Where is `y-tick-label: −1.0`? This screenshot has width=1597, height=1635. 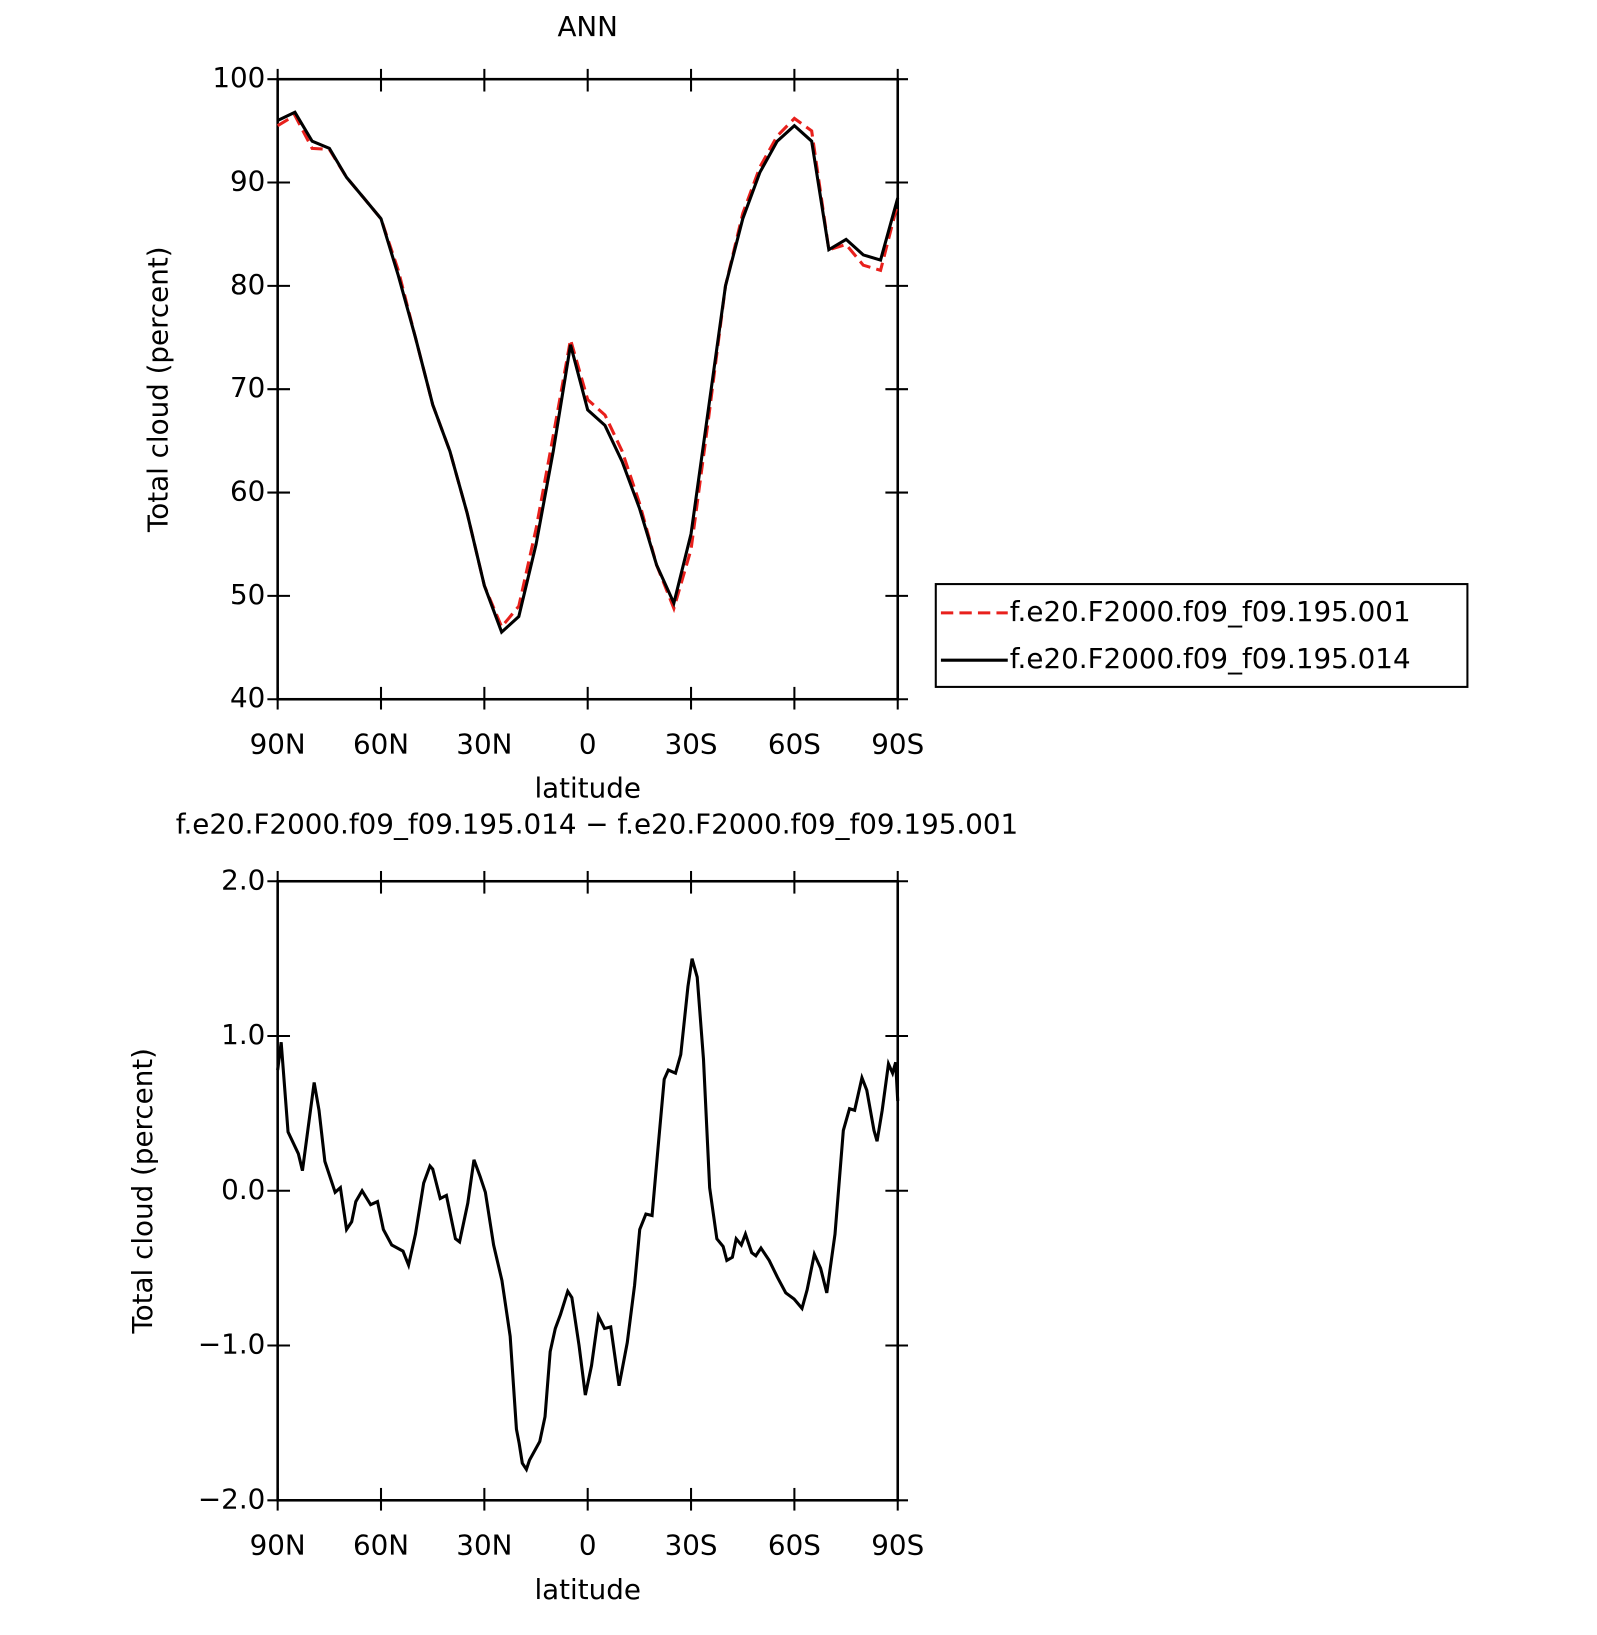 y-tick-label: −1.0 is located at coordinates (231, 1344).